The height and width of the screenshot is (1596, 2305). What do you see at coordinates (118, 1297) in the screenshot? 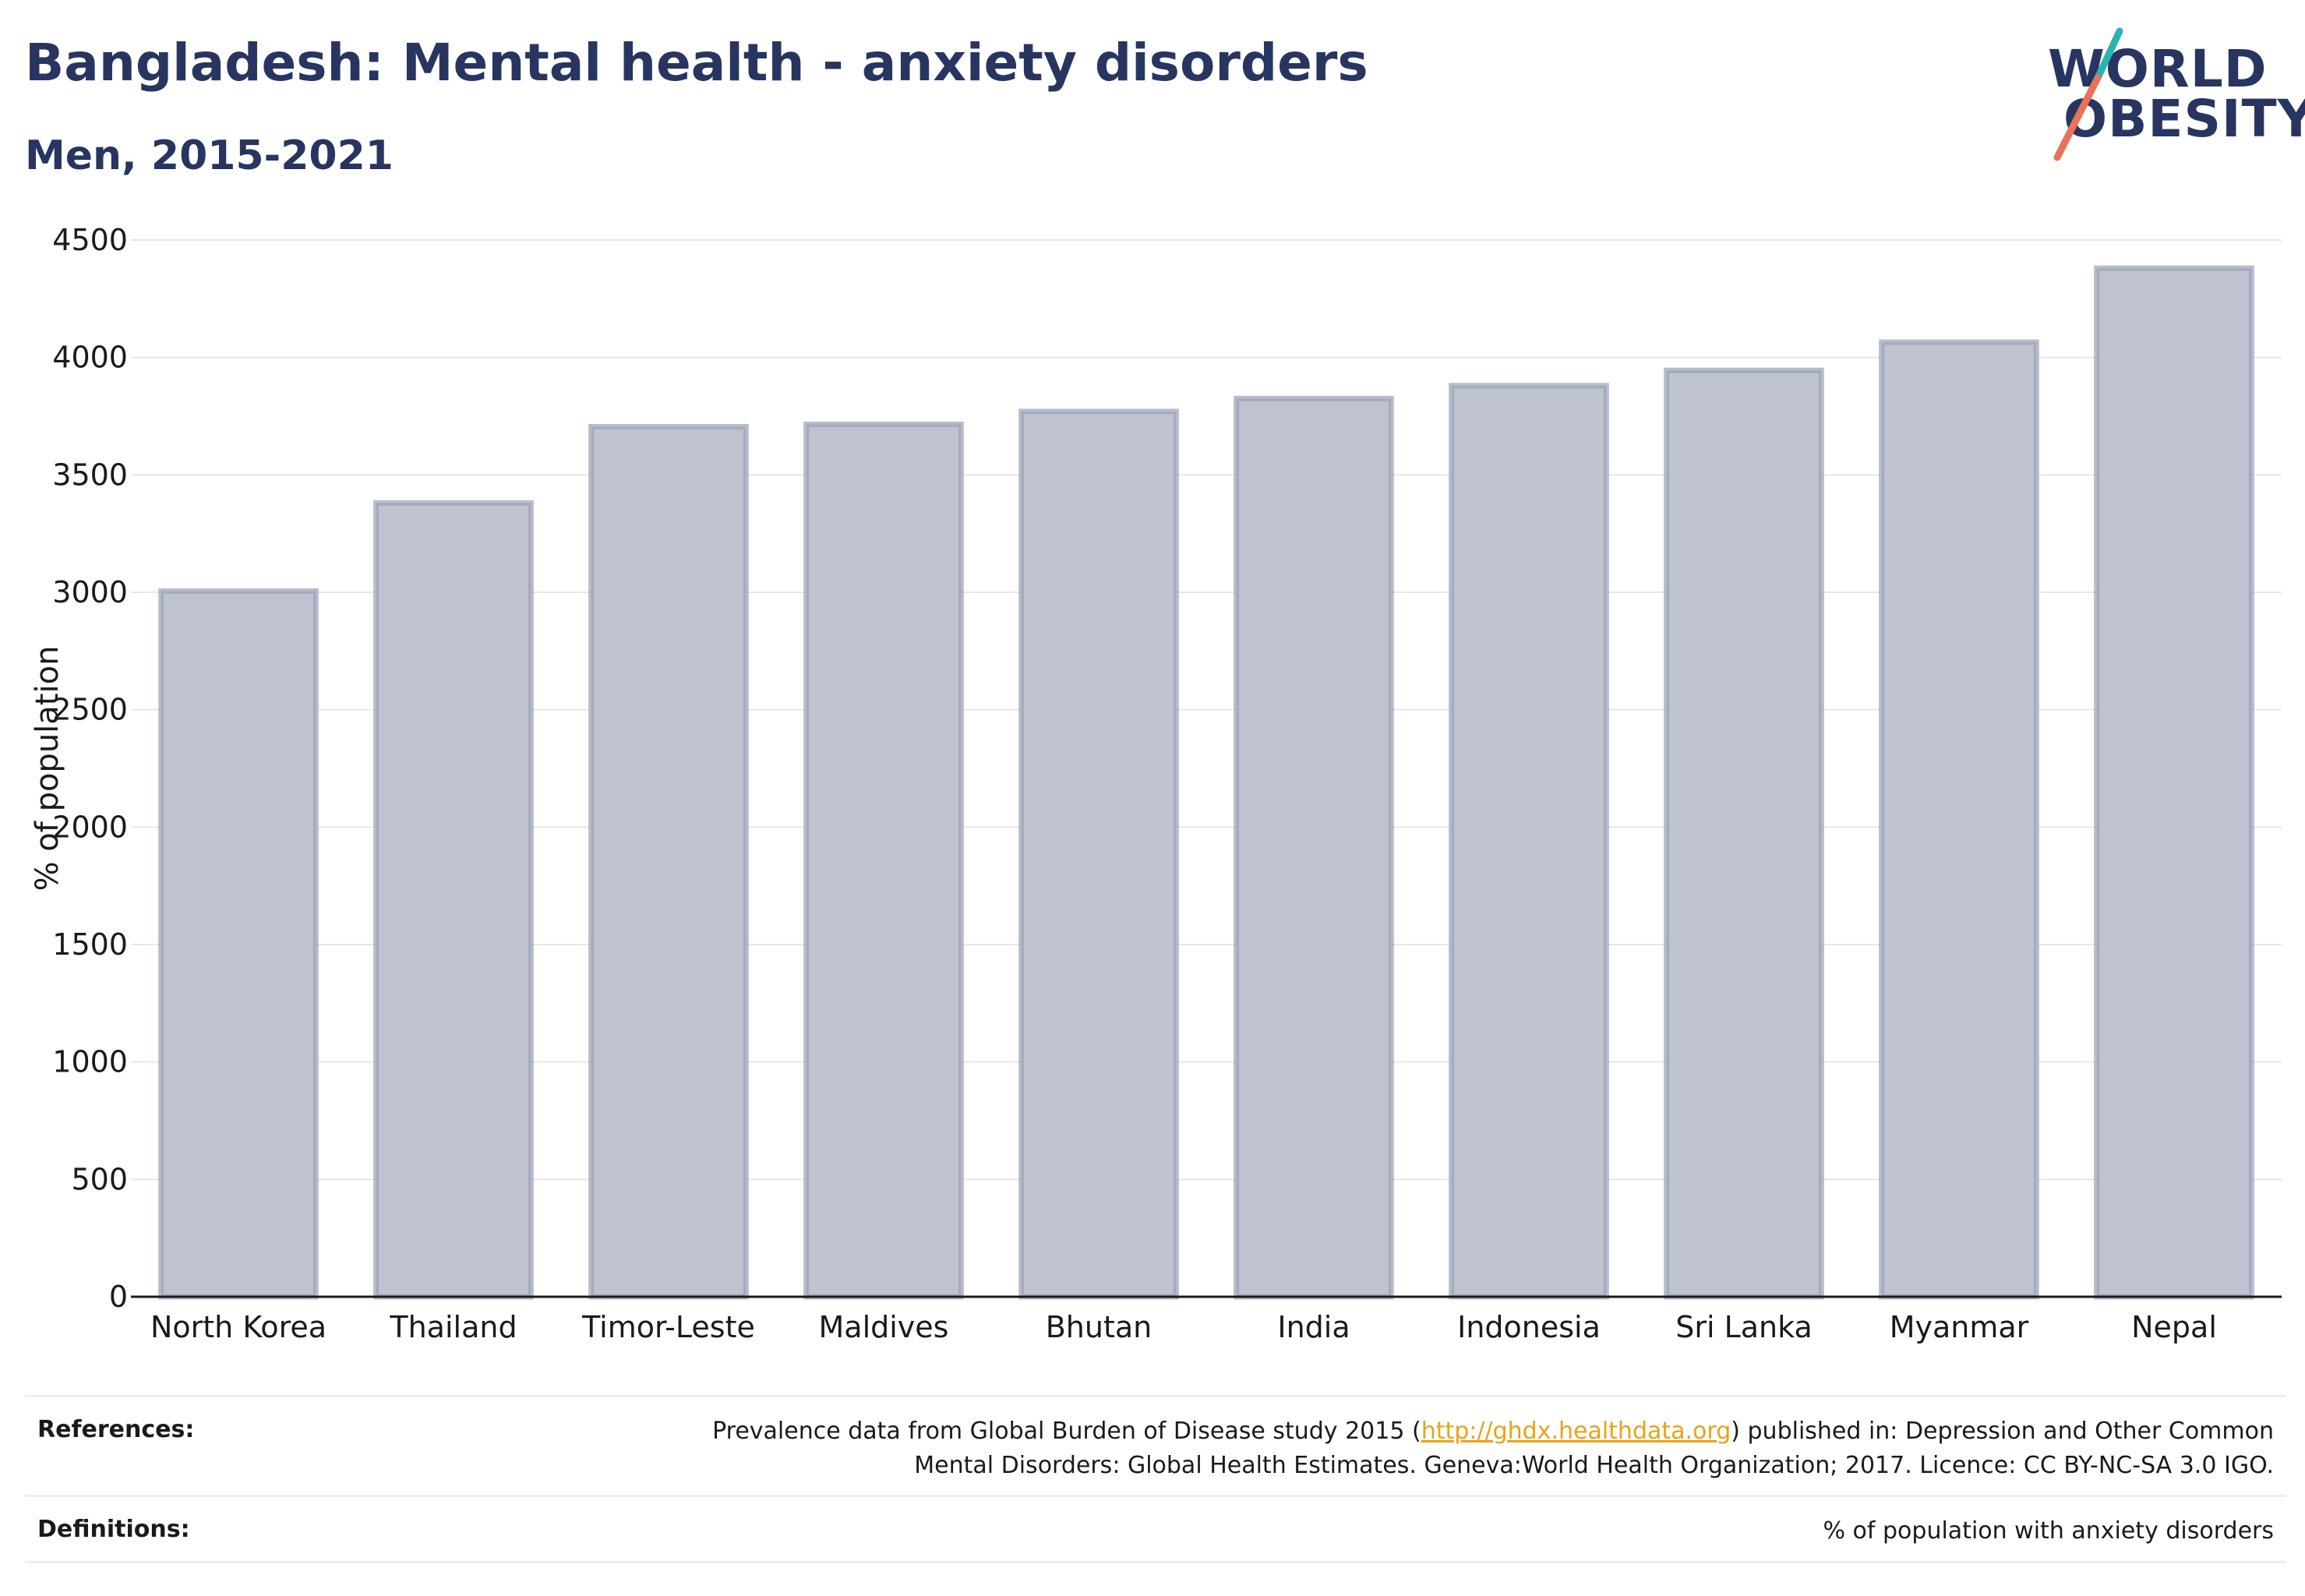
I see `y-tick-label: 0` at bounding box center [118, 1297].